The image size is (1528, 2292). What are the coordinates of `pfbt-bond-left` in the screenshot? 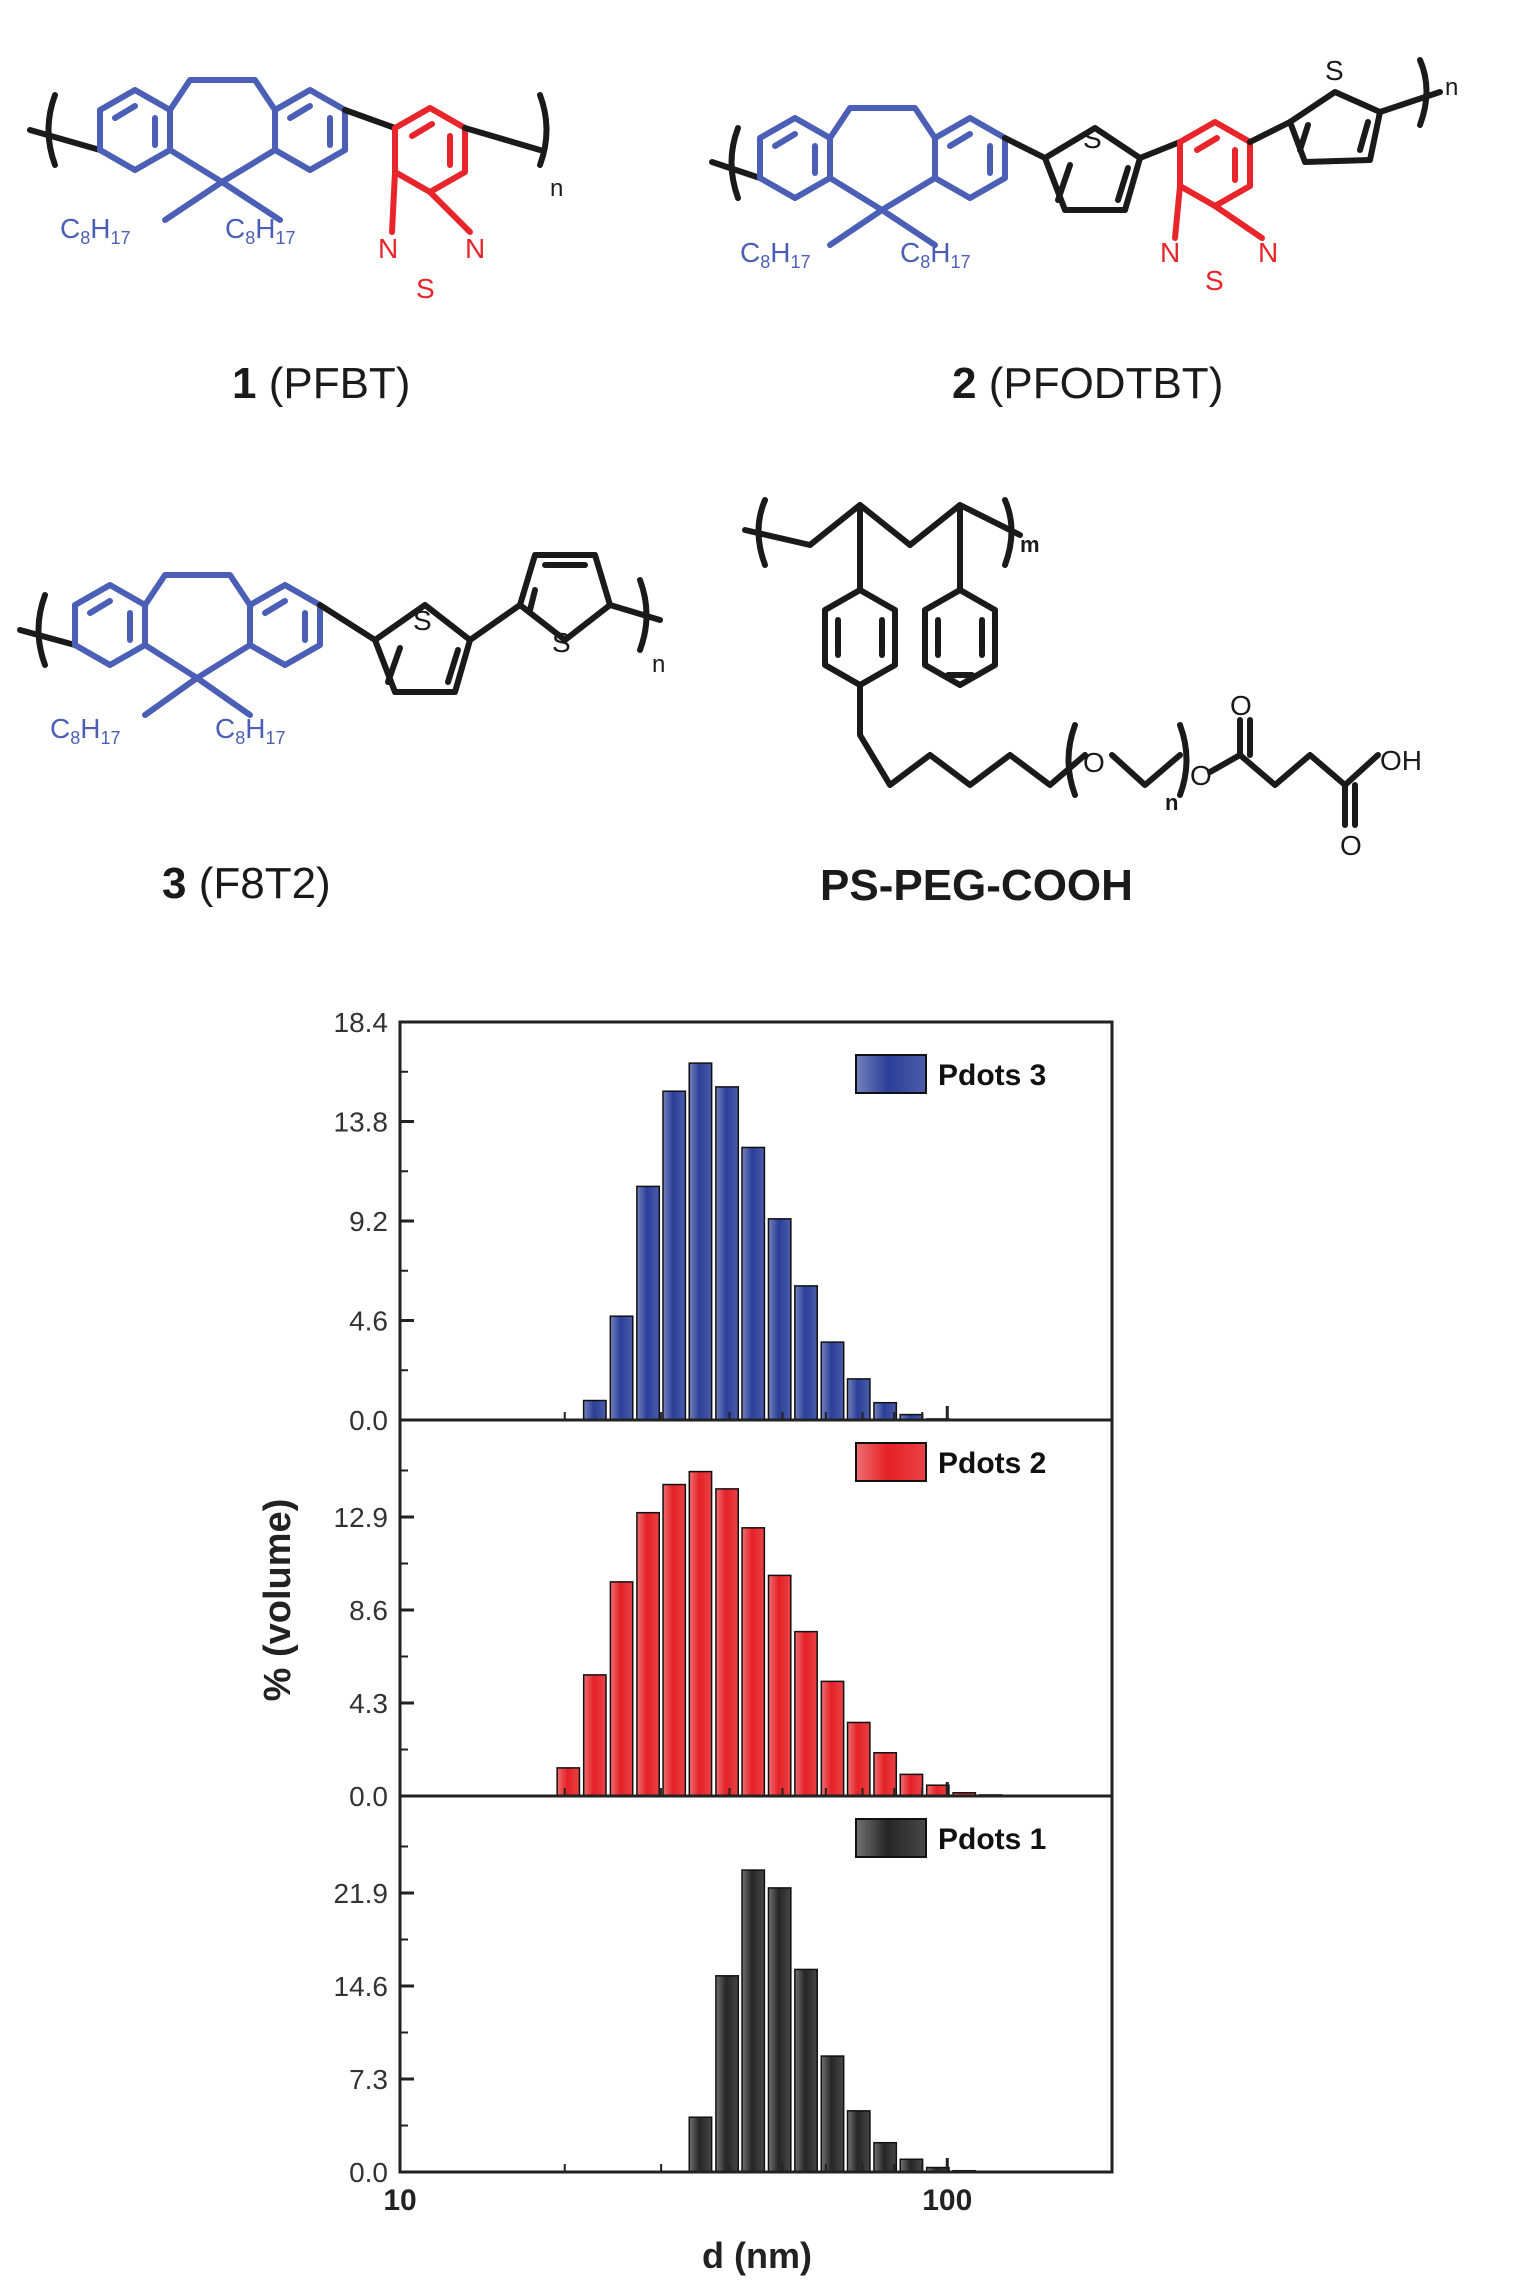 It's located at (65, 140).